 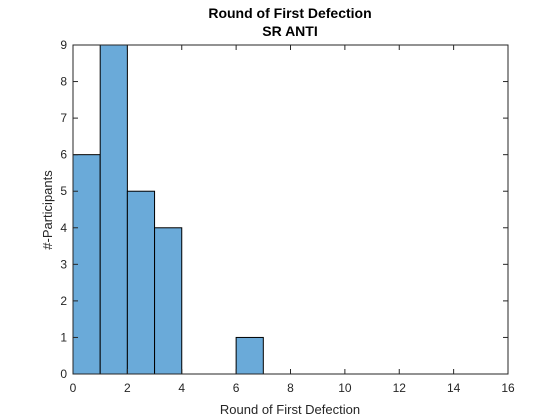 What do you see at coordinates (63, 264) in the screenshot?
I see `y-tick-label: 3` at bounding box center [63, 264].